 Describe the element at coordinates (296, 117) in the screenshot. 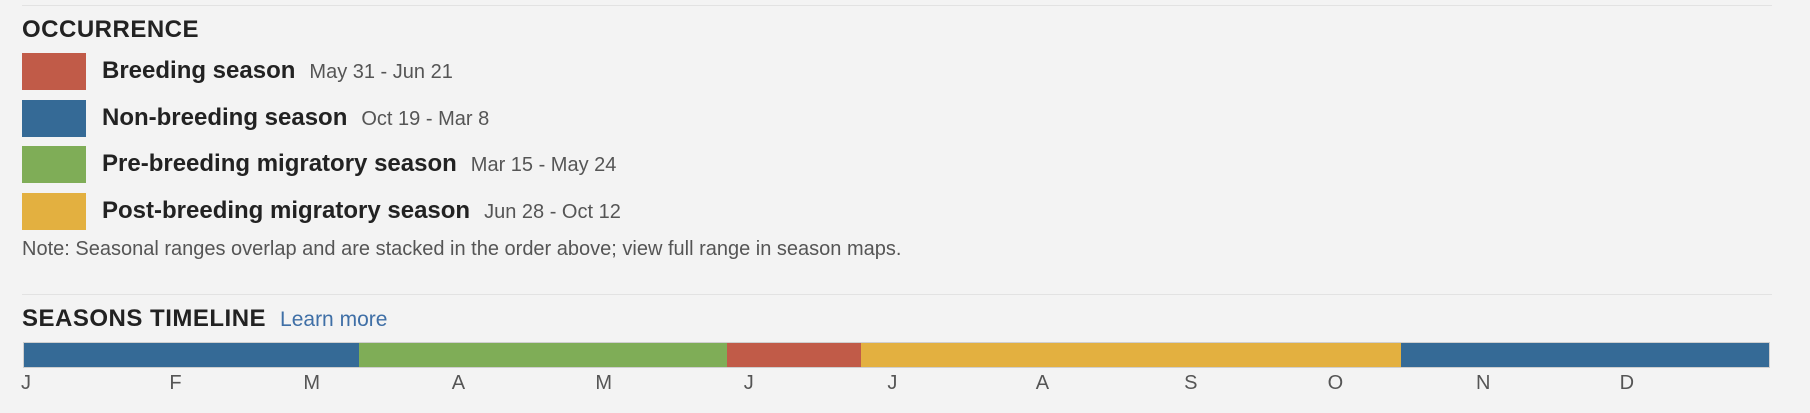

I see `legend-label: Non-breeding season Oct 19 - Mar 8` at that location.